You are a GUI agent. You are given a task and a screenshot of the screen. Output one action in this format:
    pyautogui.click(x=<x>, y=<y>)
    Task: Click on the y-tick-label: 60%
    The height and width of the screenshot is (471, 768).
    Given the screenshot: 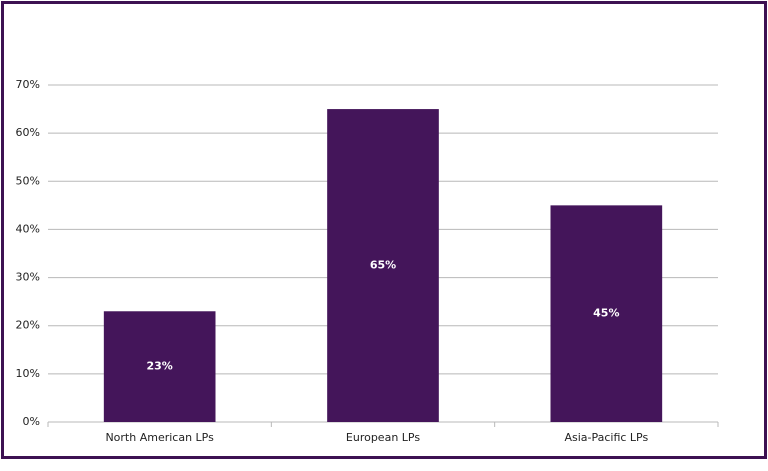 What is the action you would take?
    pyautogui.click(x=28, y=132)
    